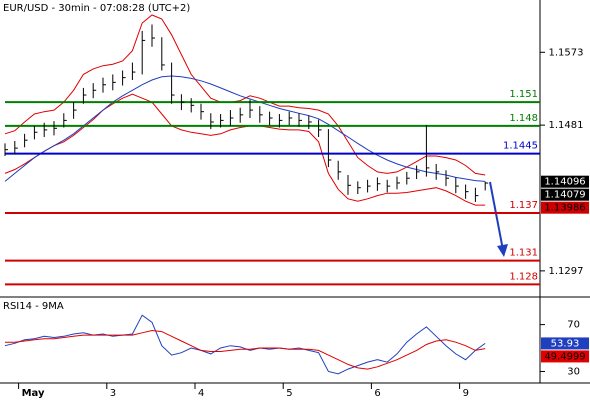  What do you see at coordinates (289, 393) in the screenshot?
I see `x-tick-label: 5` at bounding box center [289, 393].